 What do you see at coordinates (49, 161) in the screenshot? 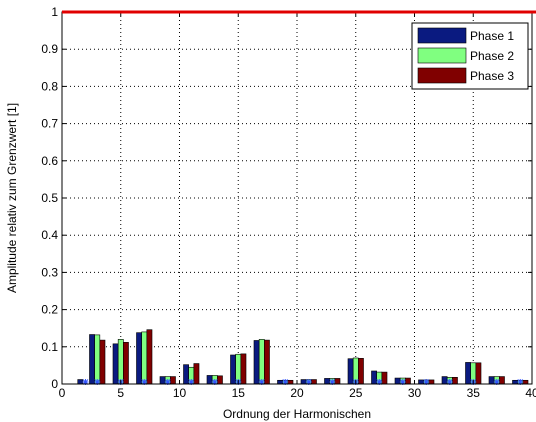
I see `y-tick-label: 0.6` at bounding box center [49, 161].